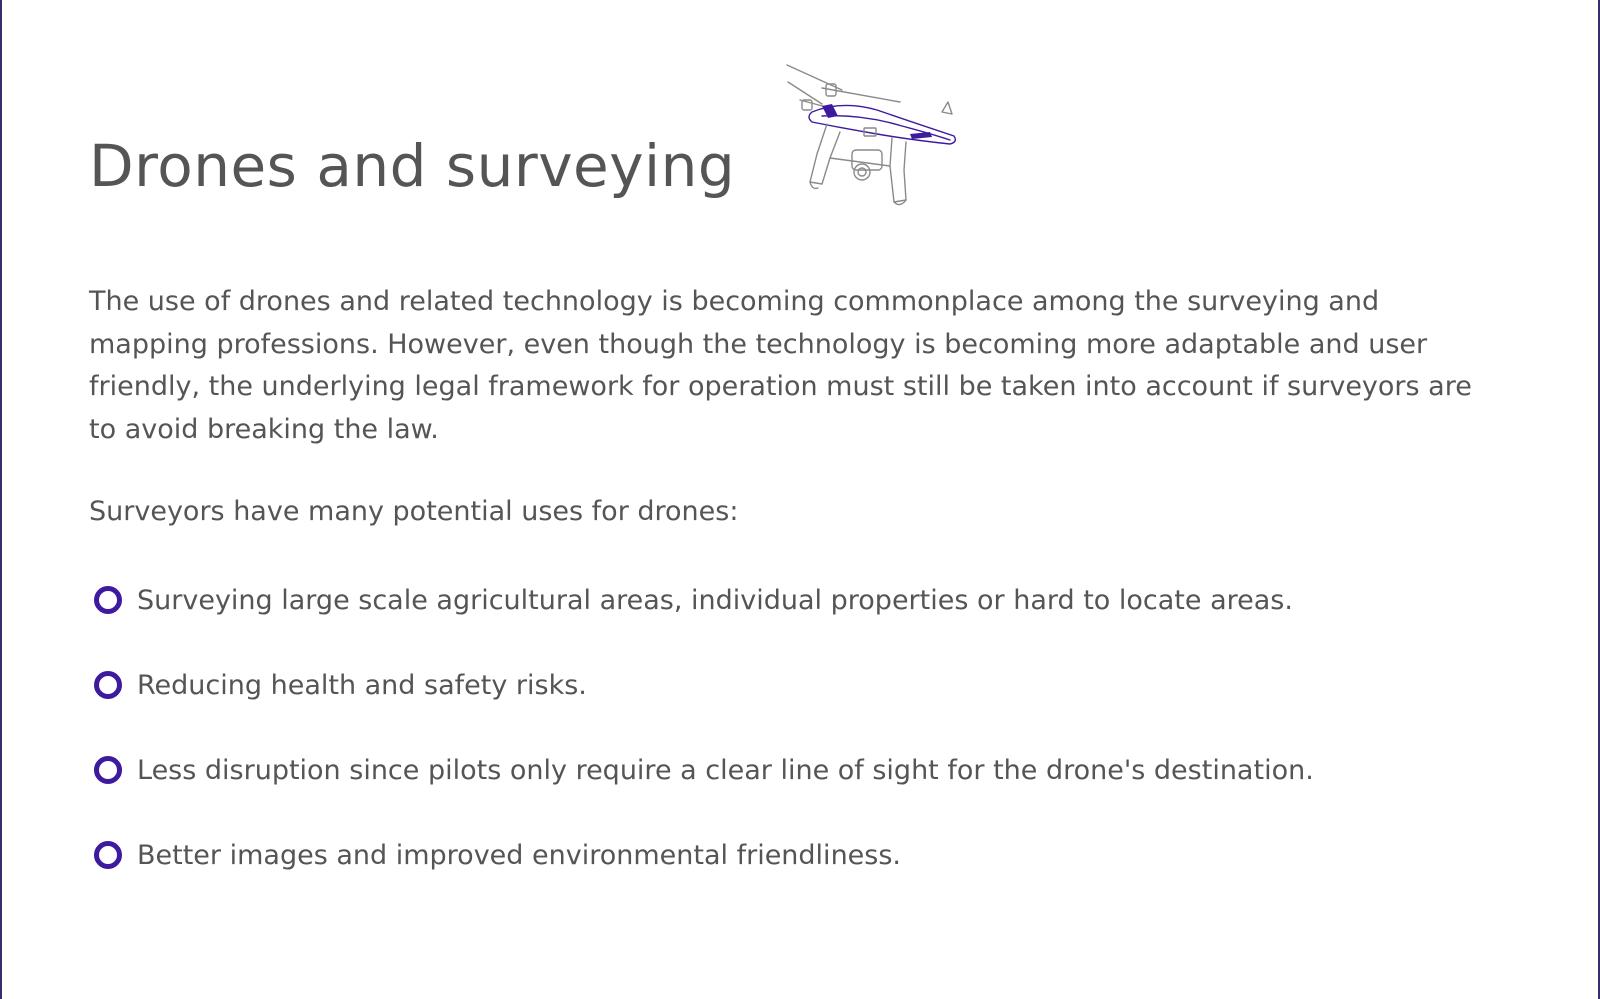 This screenshot has width=1600, height=999. Describe the element at coordinates (871, 135) in the screenshot. I see `drone-icon` at that location.